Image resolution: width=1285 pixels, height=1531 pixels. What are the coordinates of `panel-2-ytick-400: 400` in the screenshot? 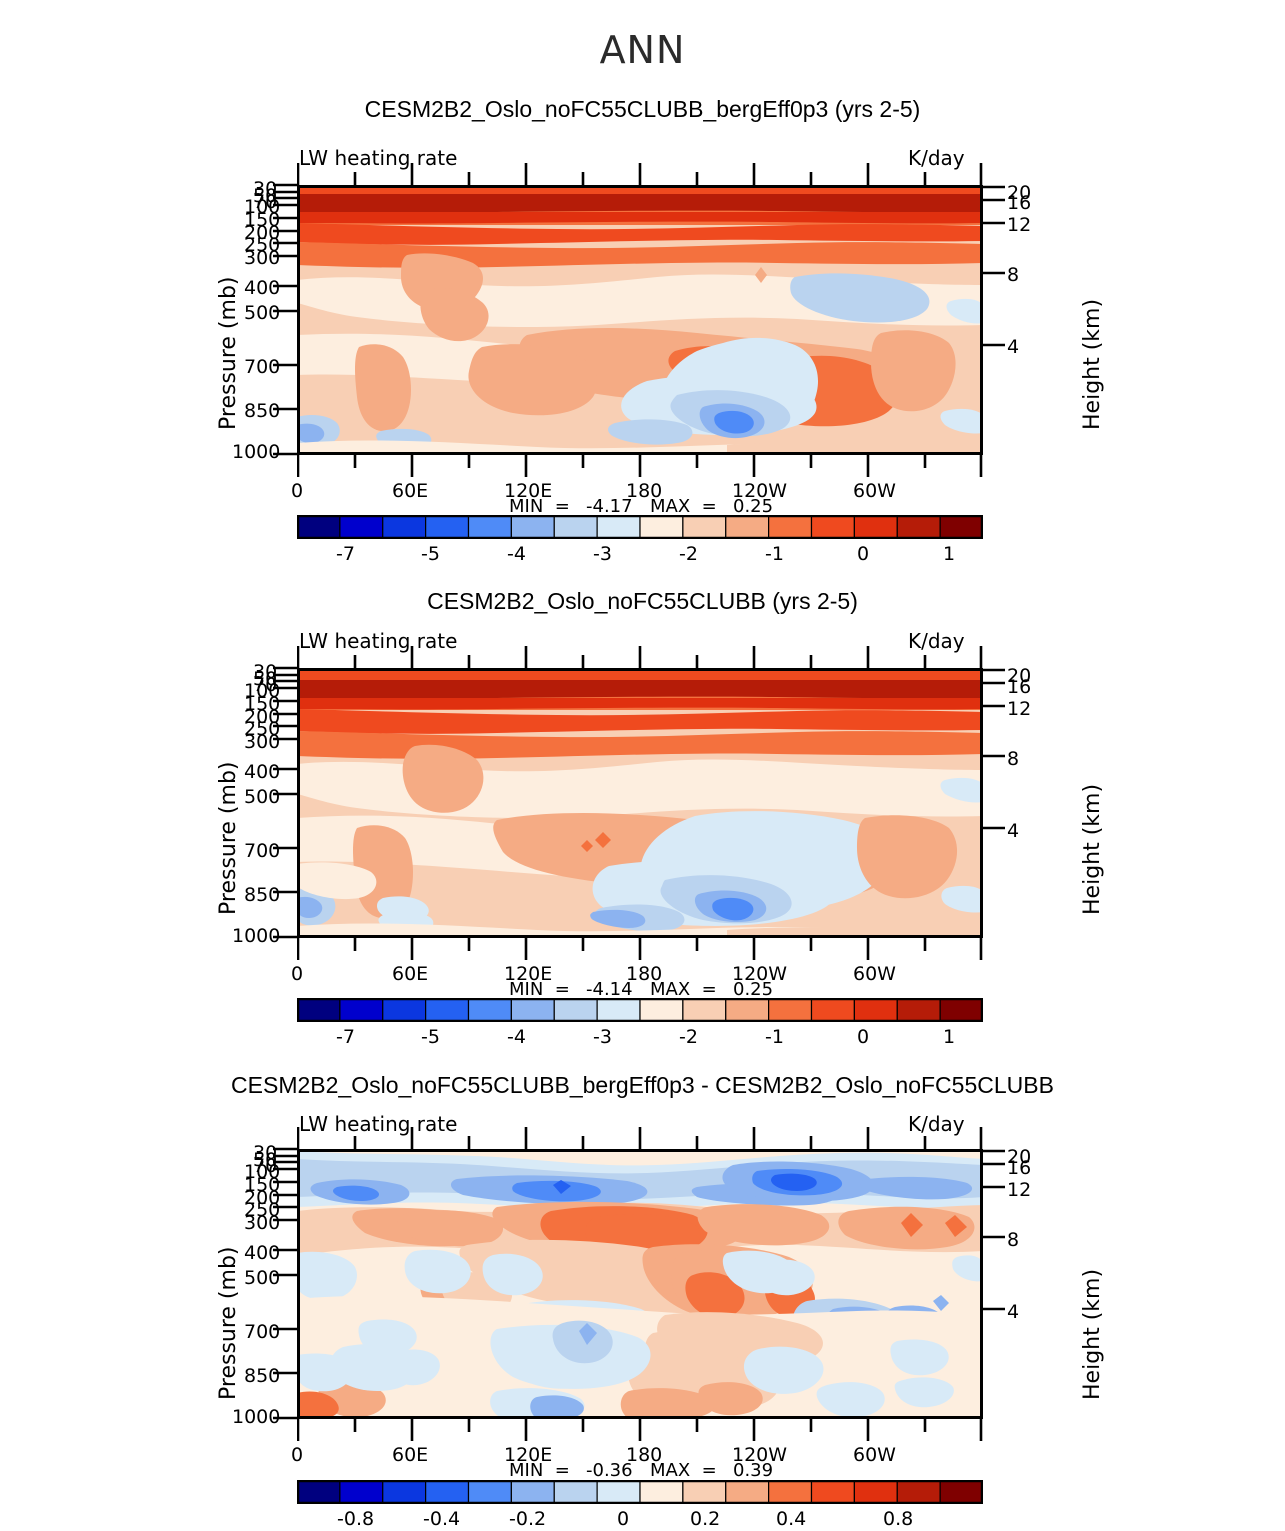 It's located at (262, 772).